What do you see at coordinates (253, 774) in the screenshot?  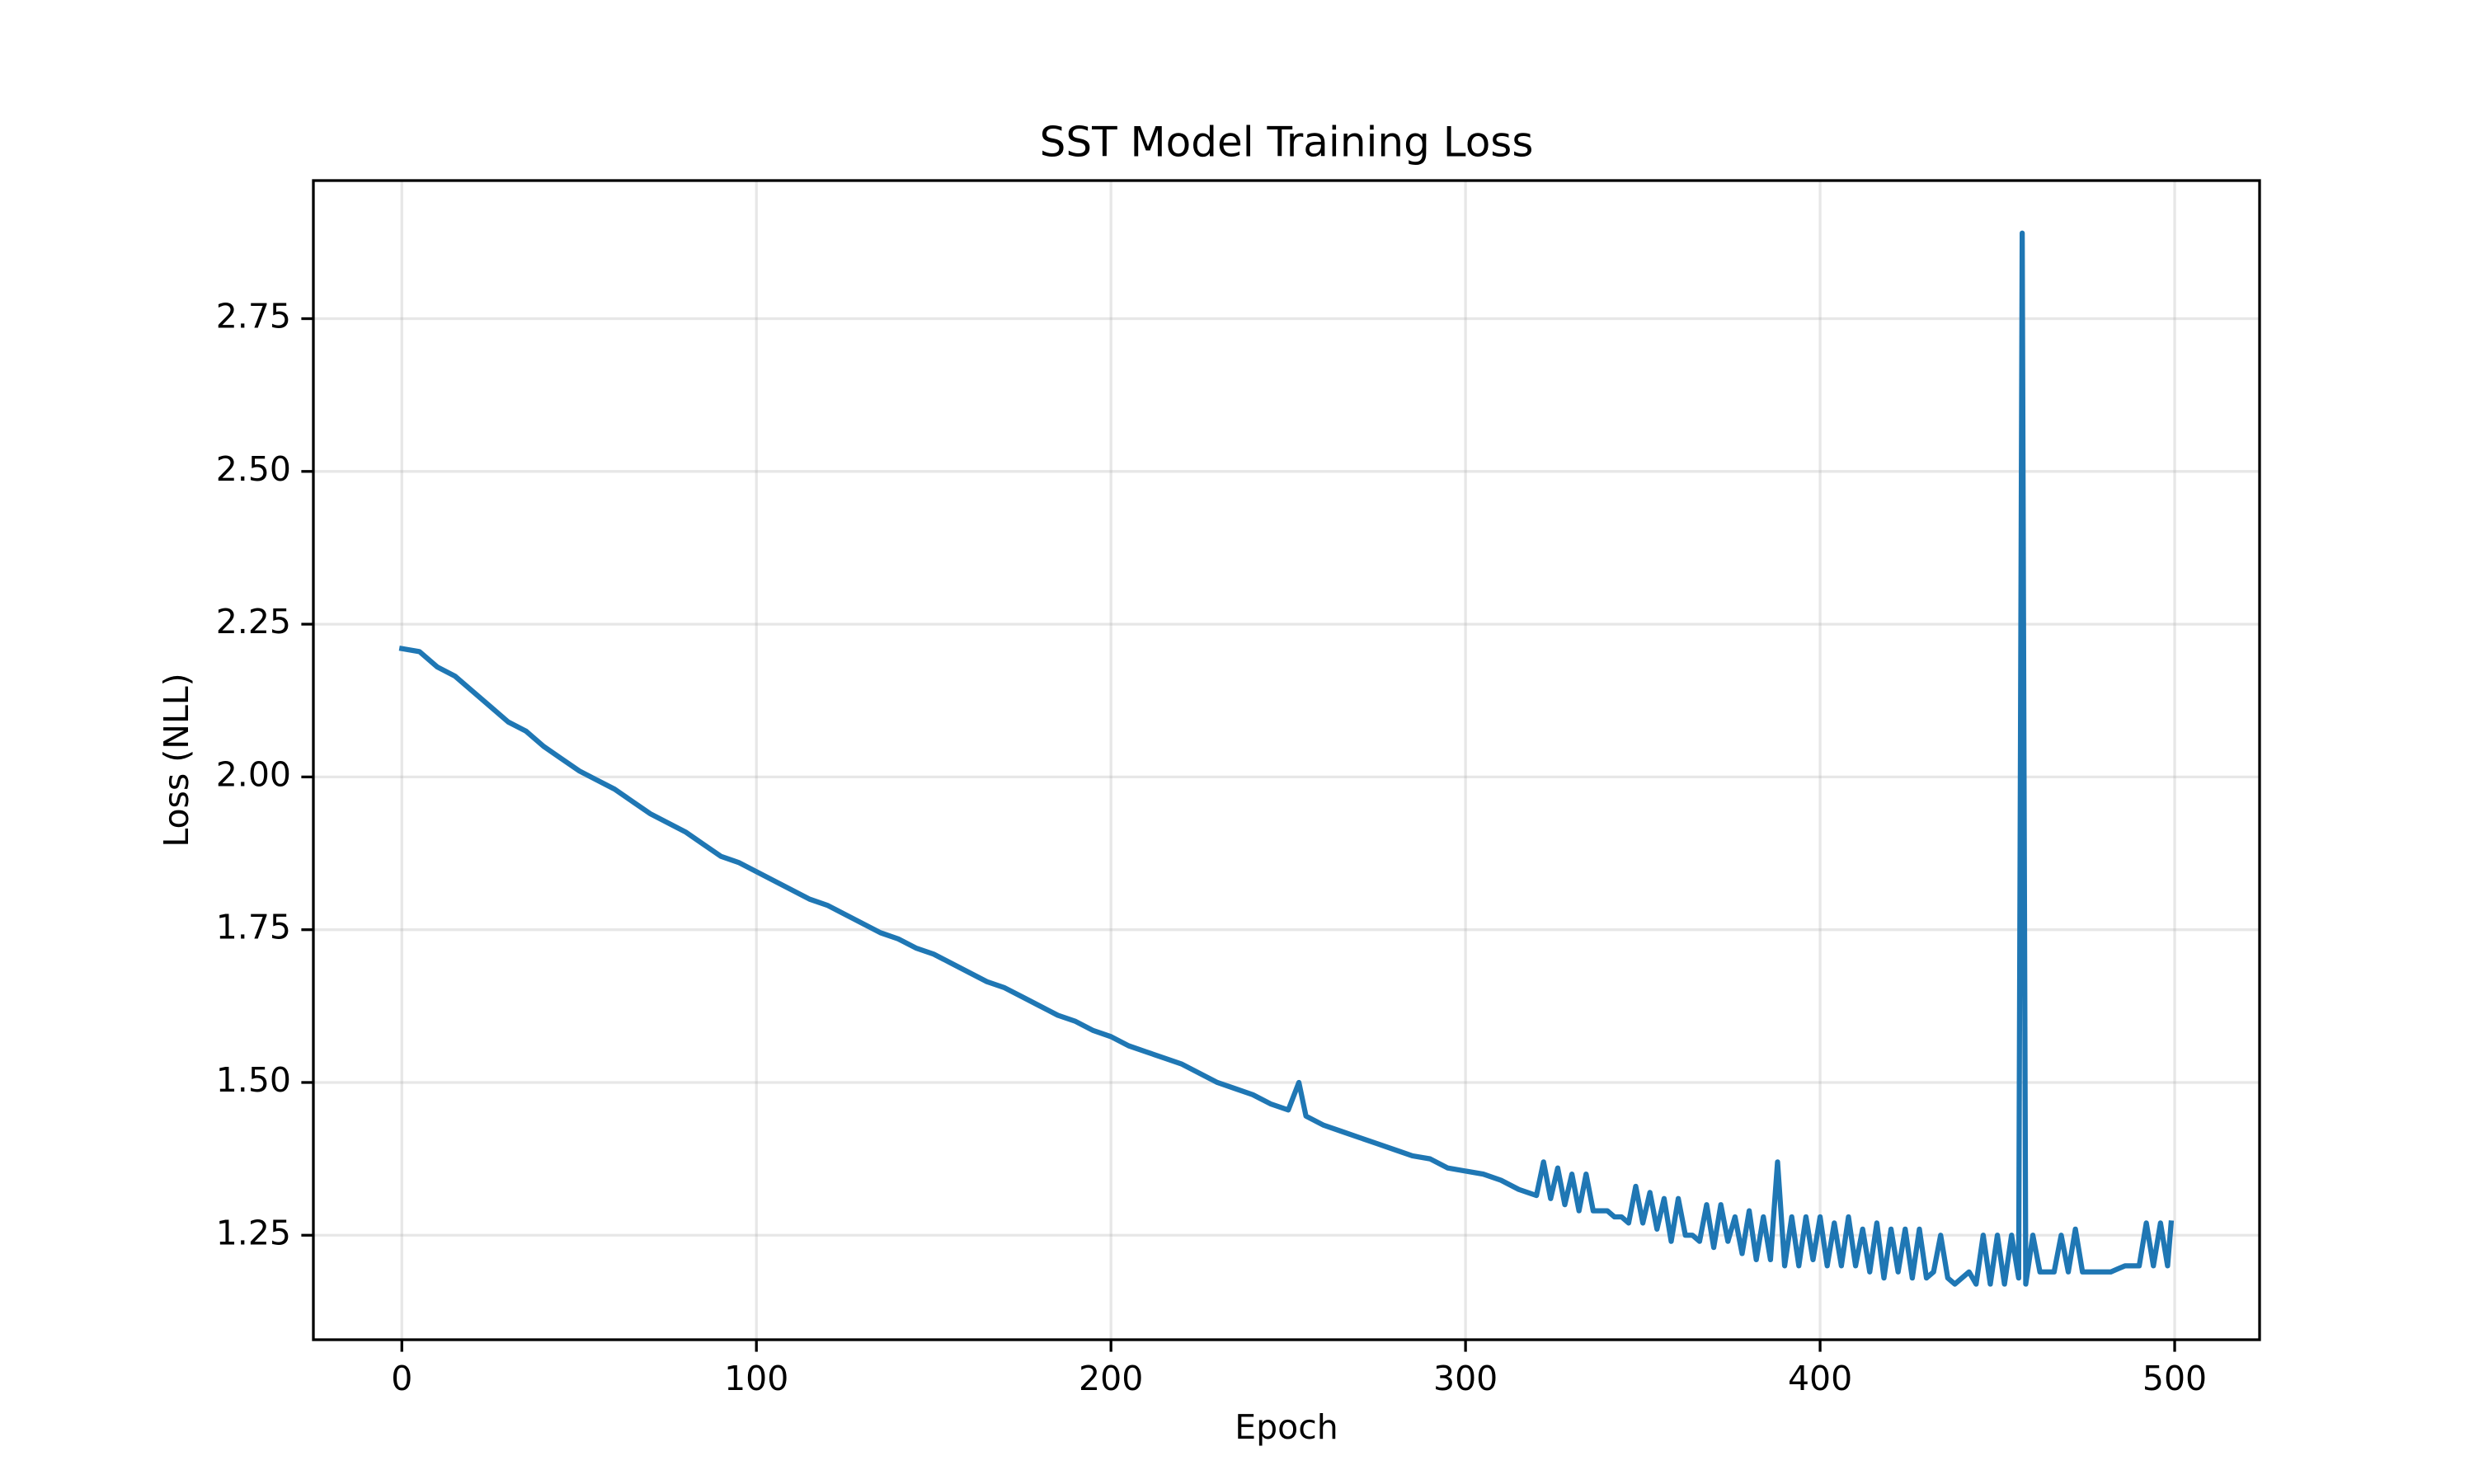 I see `y-tick-label: 2.00` at bounding box center [253, 774].